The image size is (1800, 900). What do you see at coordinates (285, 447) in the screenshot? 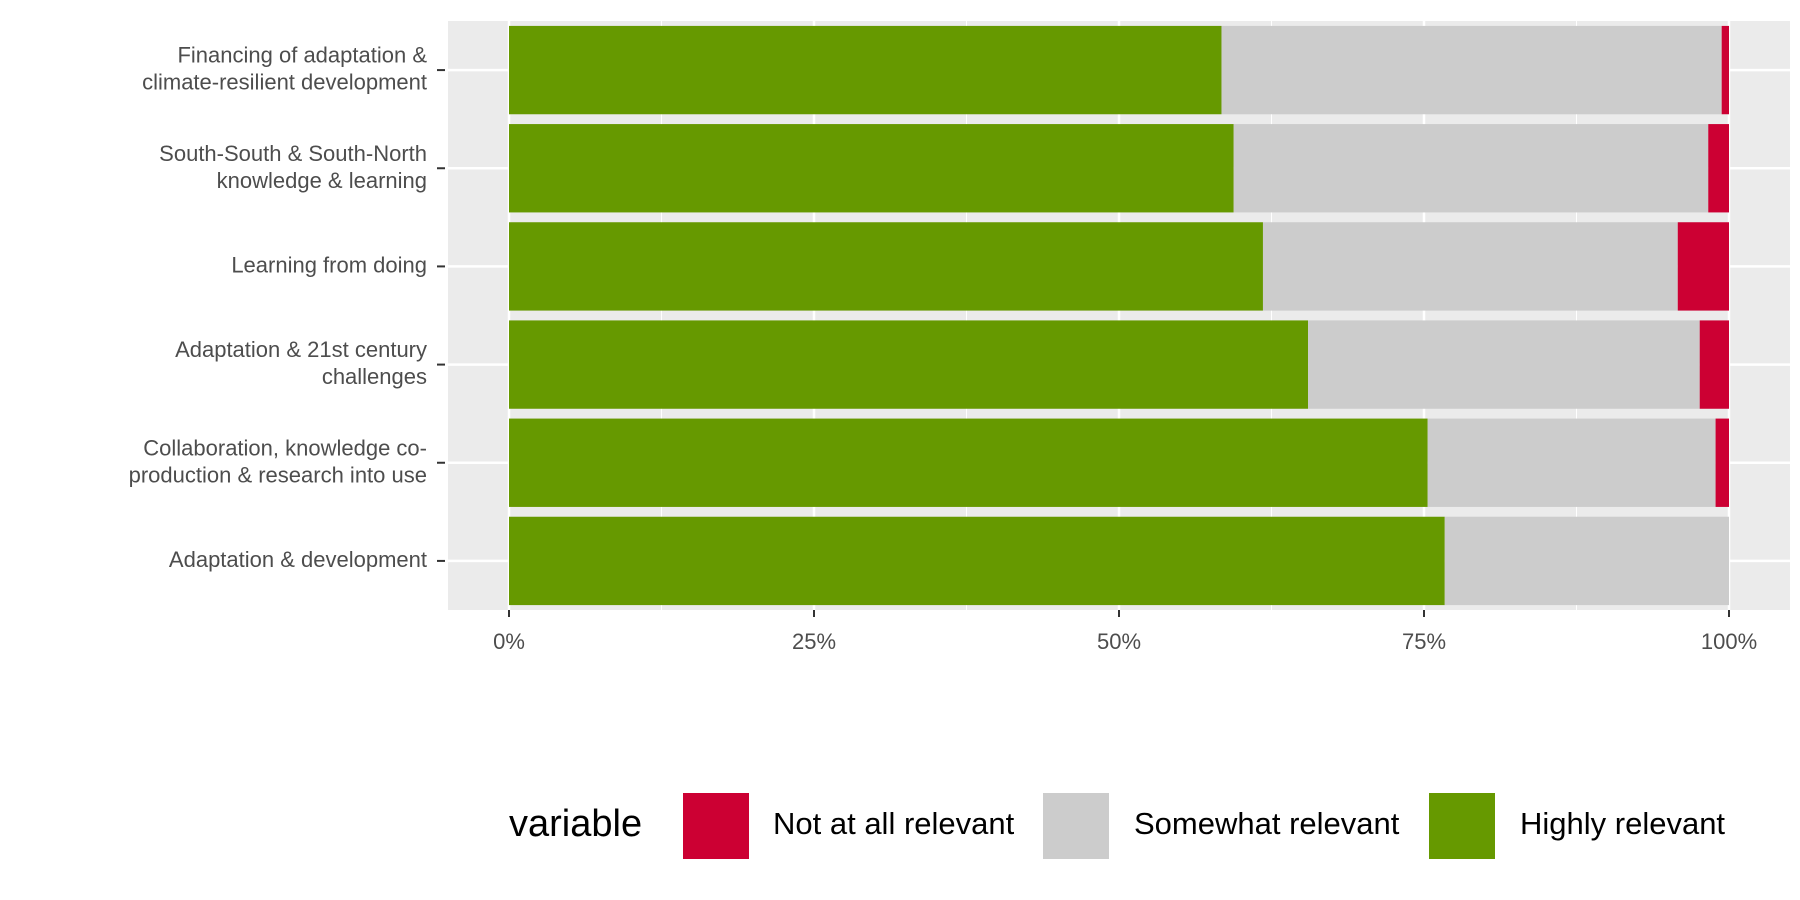
I see `y-tick-label-line: Collaboration, knowledge co-` at bounding box center [285, 447].